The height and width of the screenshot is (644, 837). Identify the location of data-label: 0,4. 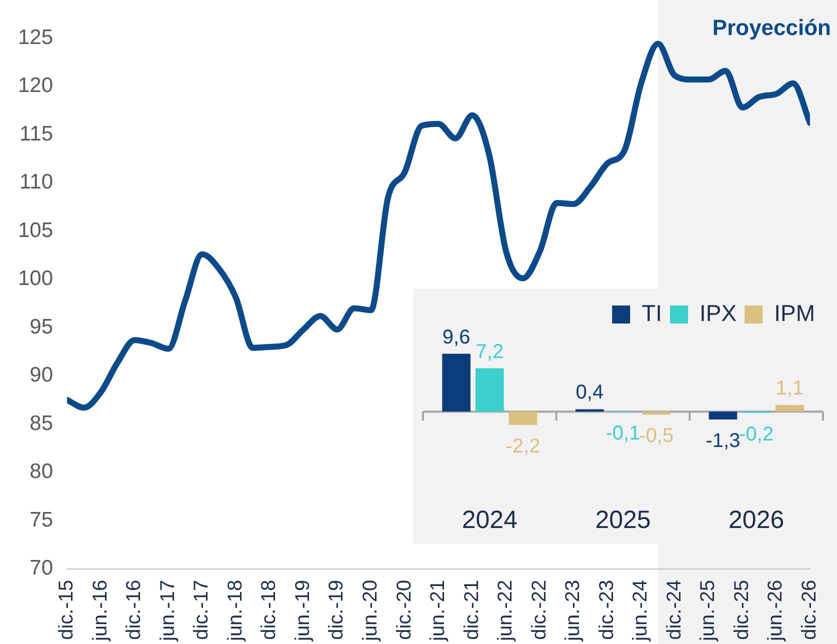
(590, 393).